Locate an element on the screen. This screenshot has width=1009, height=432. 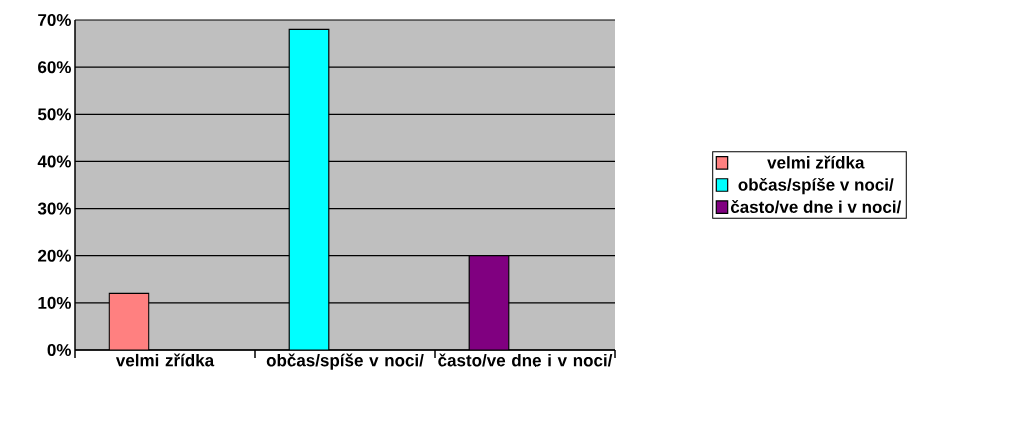
x-tick-label: velmi zřídka is located at coordinates (165, 360).